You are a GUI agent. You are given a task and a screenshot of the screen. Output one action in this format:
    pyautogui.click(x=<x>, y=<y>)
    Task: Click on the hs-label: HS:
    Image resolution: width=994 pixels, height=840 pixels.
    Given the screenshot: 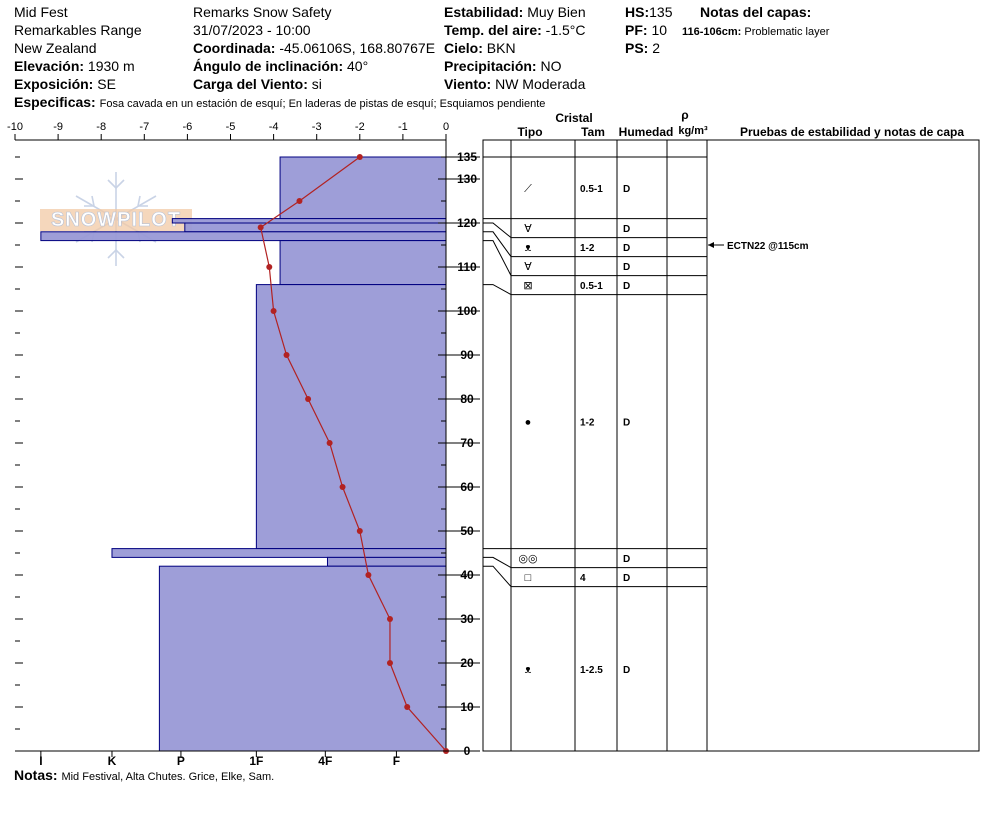 What is the action you would take?
    pyautogui.click(x=637, y=12)
    